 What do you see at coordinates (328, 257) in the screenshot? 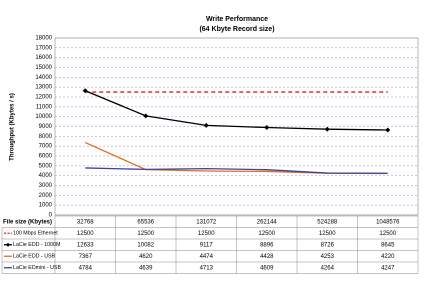
I see `table-value: 4253` at bounding box center [328, 257].